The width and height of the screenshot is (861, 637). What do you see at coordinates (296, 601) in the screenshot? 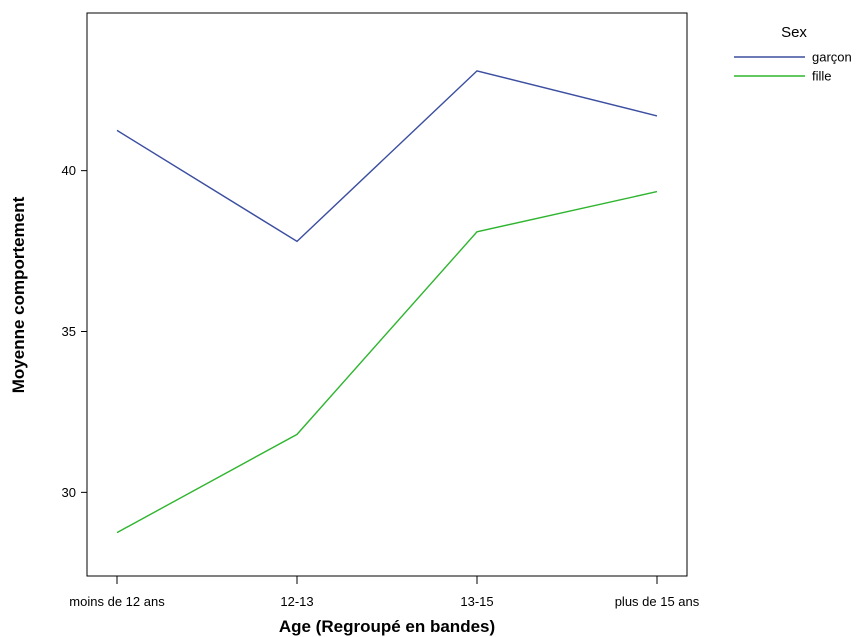
I see `x-tick-label: 12-13` at bounding box center [296, 601].